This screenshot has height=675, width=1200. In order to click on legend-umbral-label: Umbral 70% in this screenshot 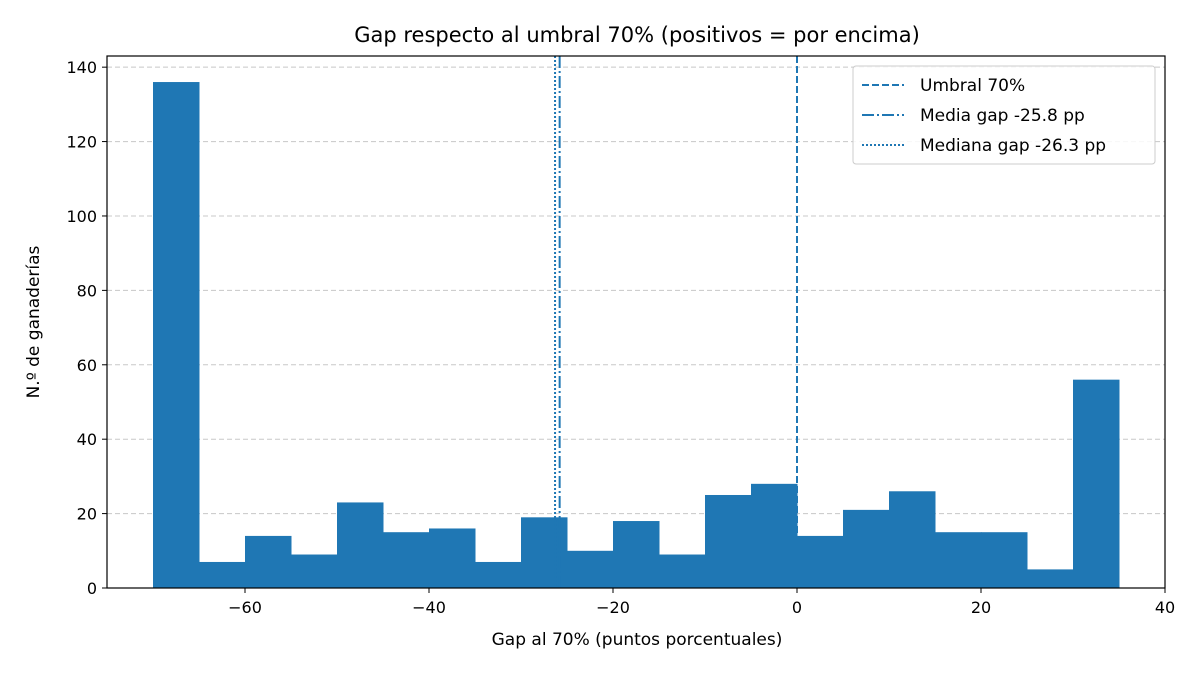, I will do `click(972, 86)`.